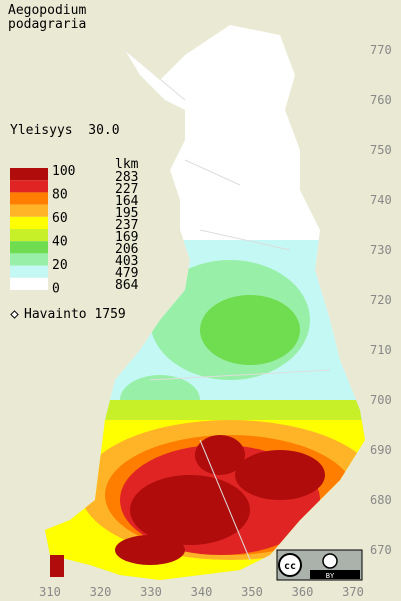 Image resolution: width=401 pixels, height=601 pixels. Describe the element at coordinates (381, 350) in the screenshot. I see `grid-label: 710` at that location.